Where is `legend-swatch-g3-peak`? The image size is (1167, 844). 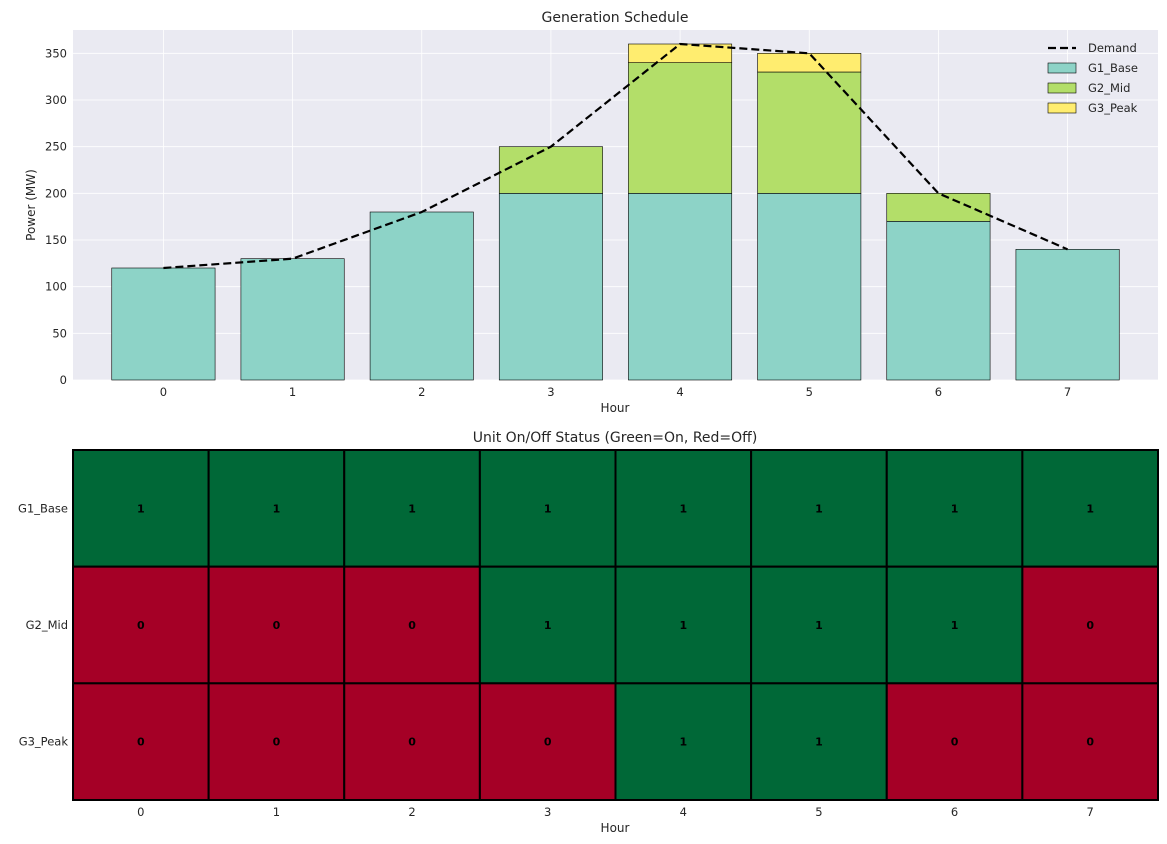 legend-swatch-g3-peak is located at coordinates (1062, 108).